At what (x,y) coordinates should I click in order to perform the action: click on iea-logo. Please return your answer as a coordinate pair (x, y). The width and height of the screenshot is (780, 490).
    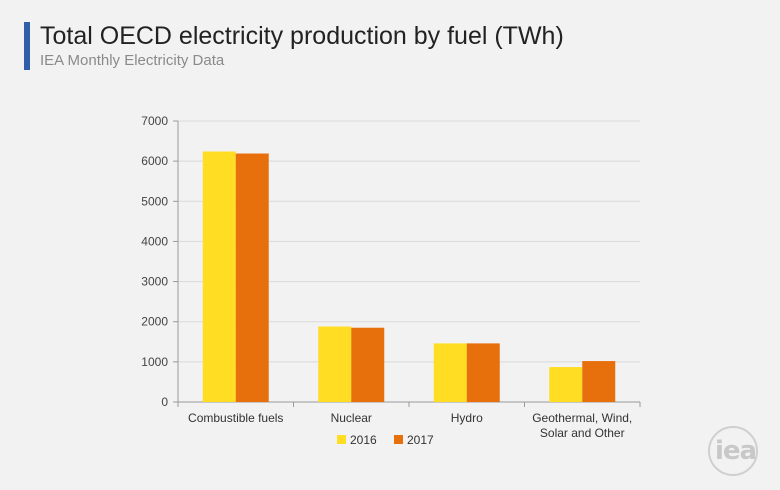
    Looking at the image, I should click on (733, 451).